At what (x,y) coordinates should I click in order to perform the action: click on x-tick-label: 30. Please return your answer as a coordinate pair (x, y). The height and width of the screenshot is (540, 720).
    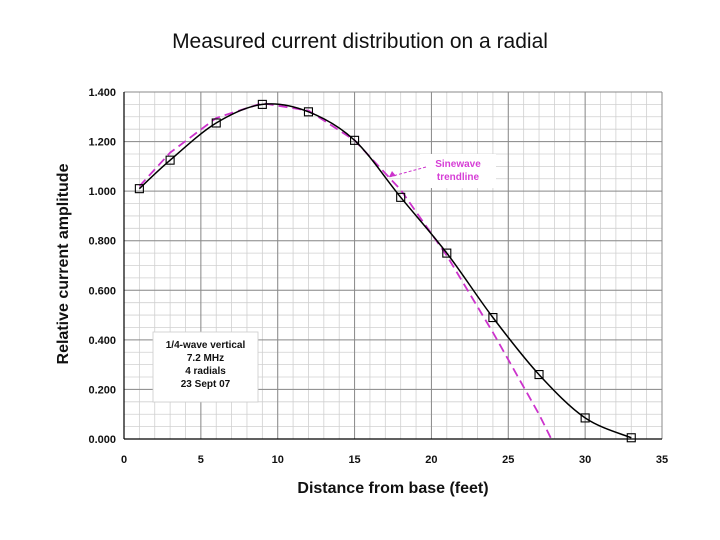
    Looking at the image, I should click on (585, 460).